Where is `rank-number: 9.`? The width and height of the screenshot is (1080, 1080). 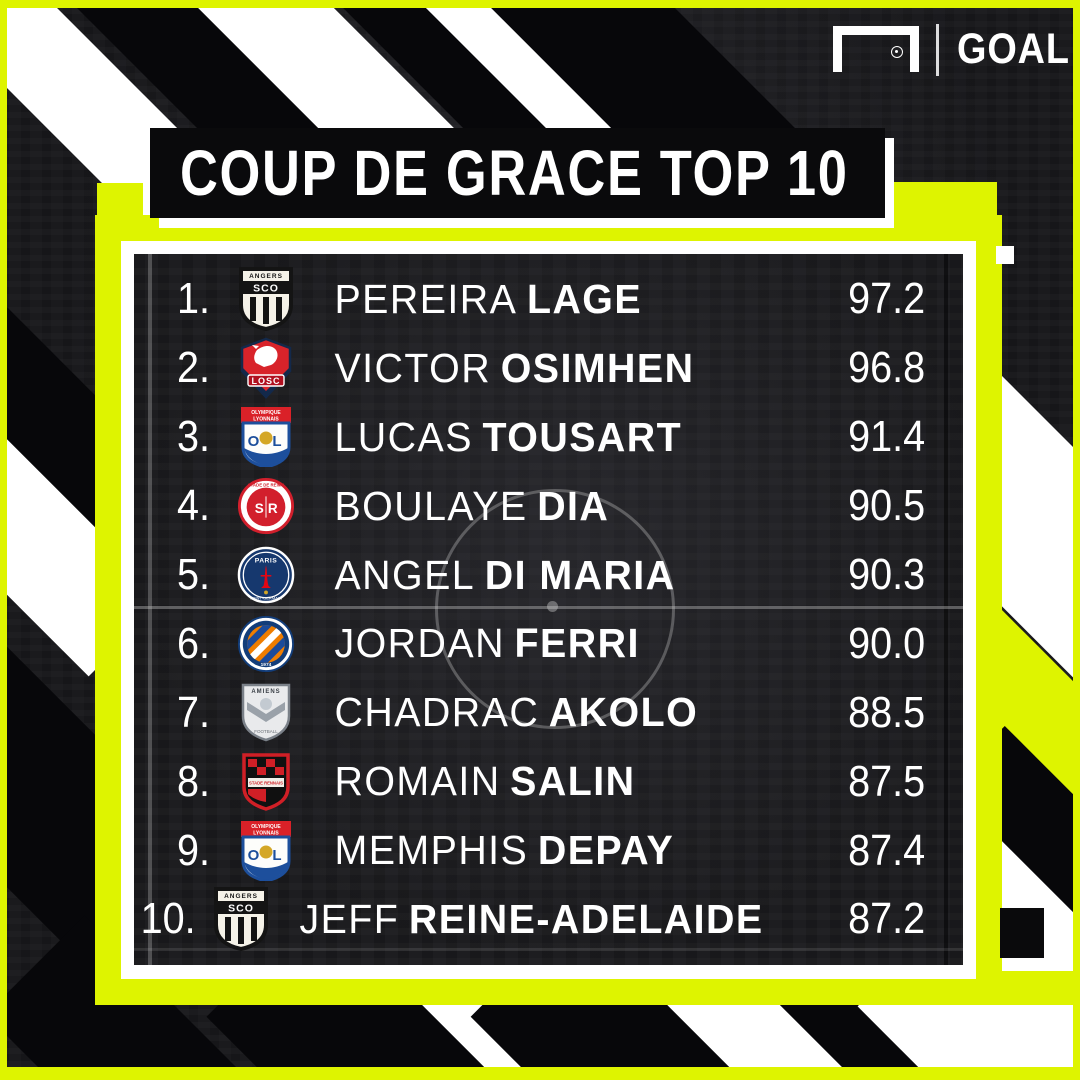
rank-number: 9. is located at coordinates (193, 850).